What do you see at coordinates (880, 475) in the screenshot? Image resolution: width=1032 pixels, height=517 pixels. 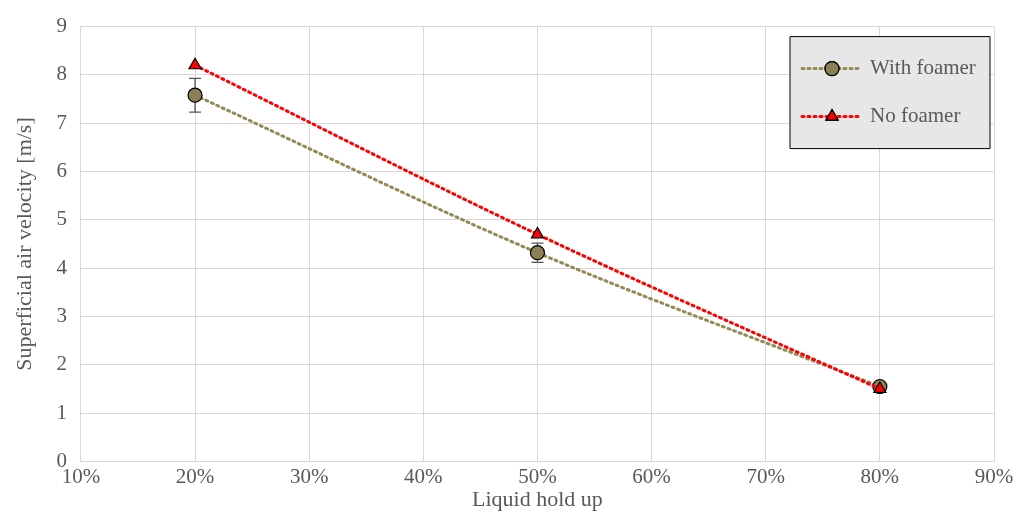 I see `x-tick-label: 80%` at bounding box center [880, 475].